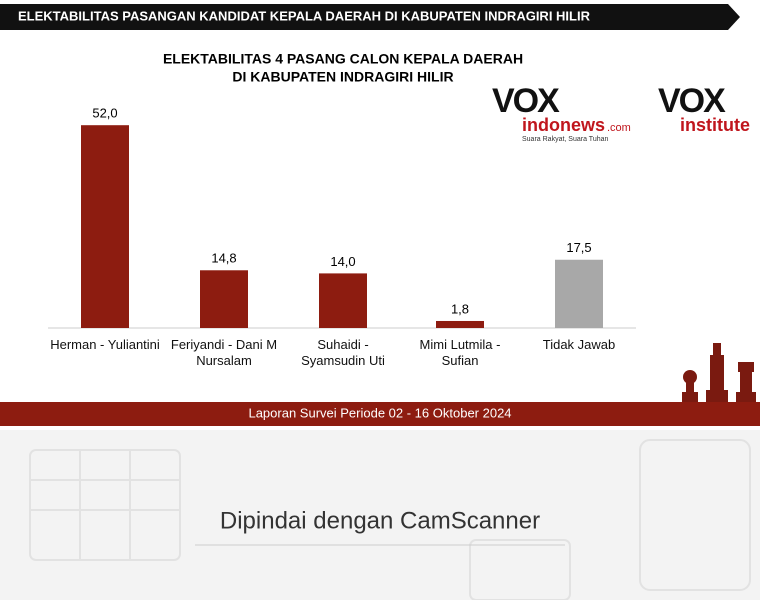  I want to click on x-tick-label: Suhaidi - Syamsudin Uti, so click(343, 352).